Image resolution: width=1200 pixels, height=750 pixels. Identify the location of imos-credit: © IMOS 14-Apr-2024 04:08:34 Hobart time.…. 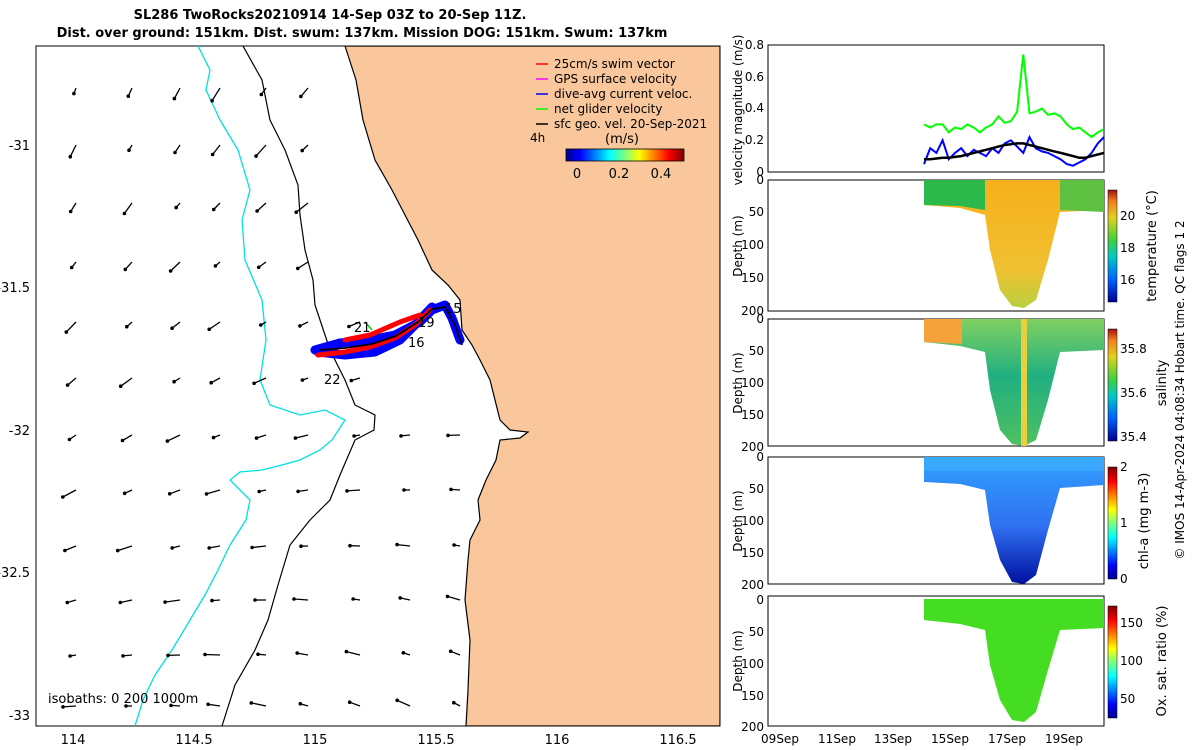
(1180, 389).